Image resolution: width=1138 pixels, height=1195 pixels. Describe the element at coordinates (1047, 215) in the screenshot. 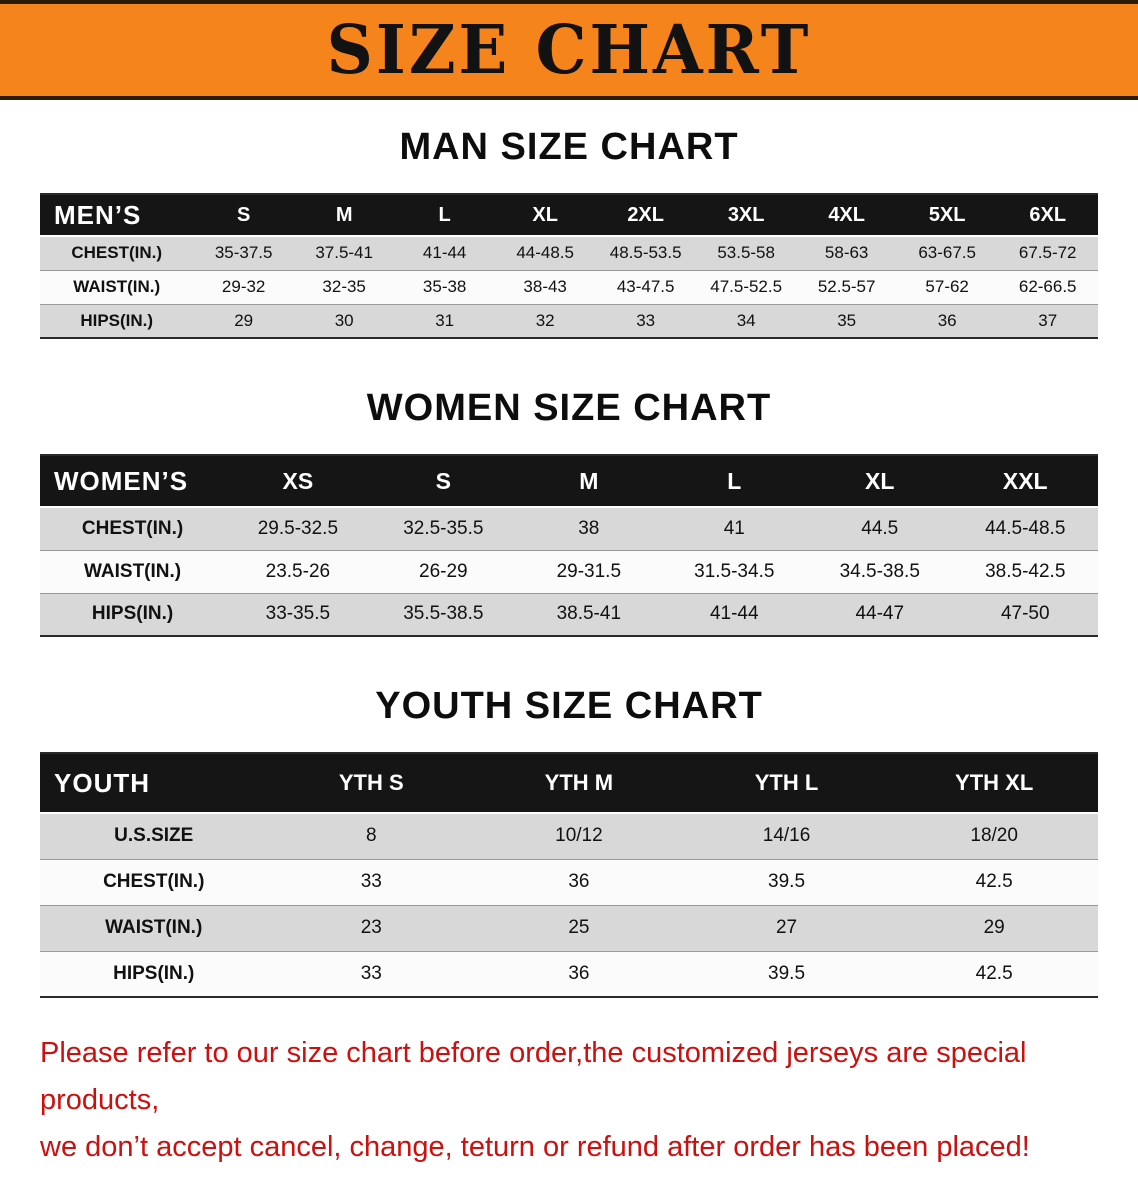

I see `column-header: 6XL` at that location.